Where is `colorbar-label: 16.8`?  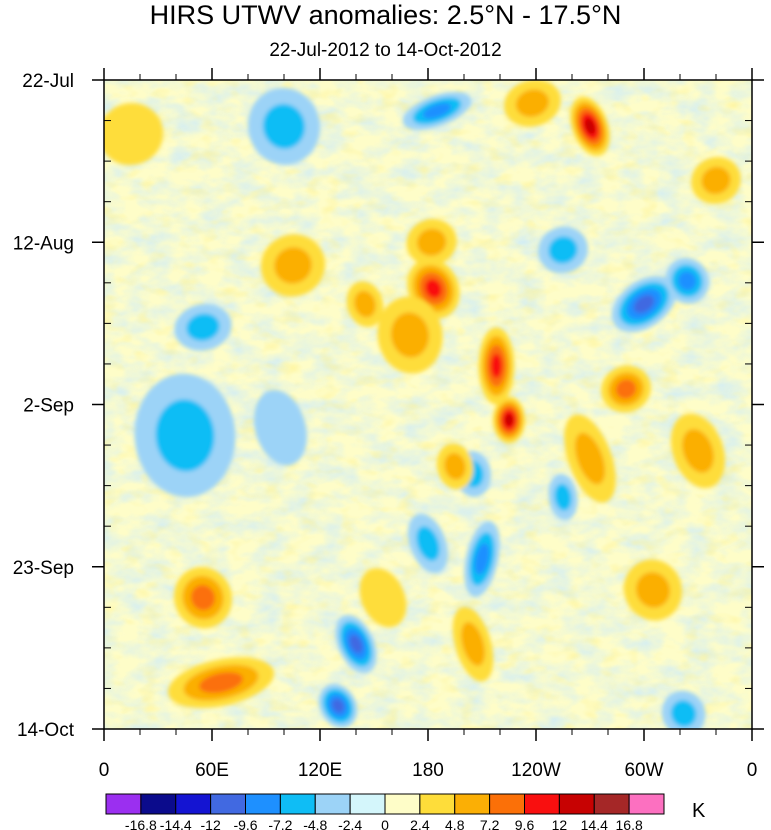 colorbar-label: 16.8 is located at coordinates (629, 823).